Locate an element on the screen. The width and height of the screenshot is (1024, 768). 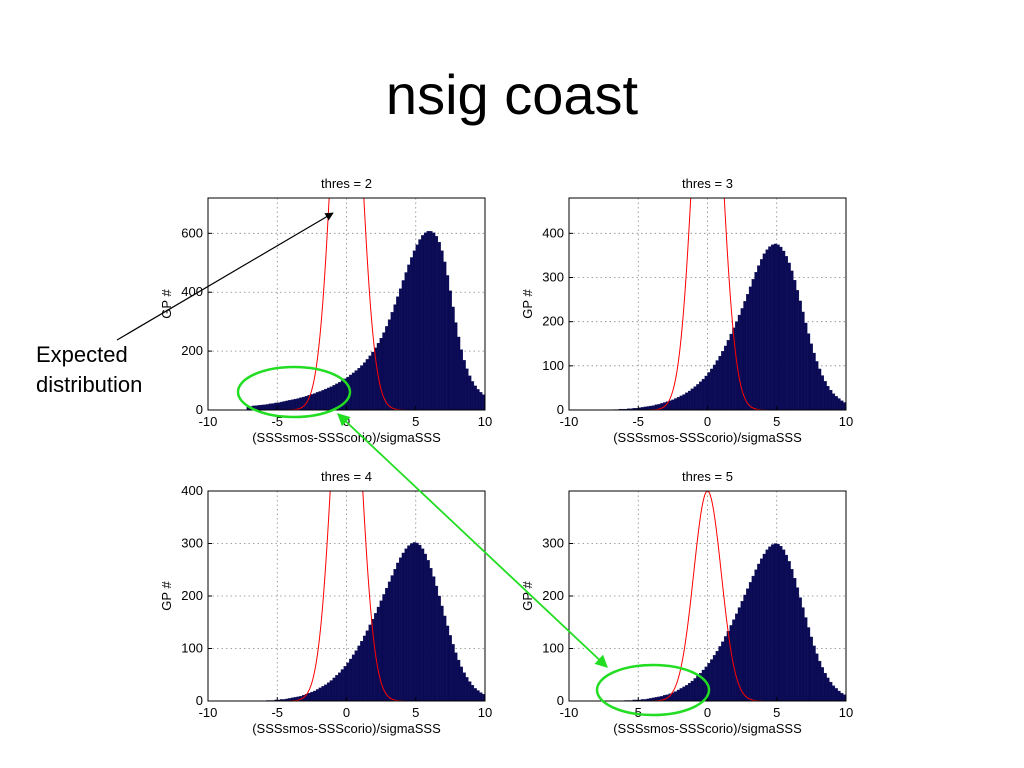
y-tick-label: 200 is located at coordinates (553, 595).